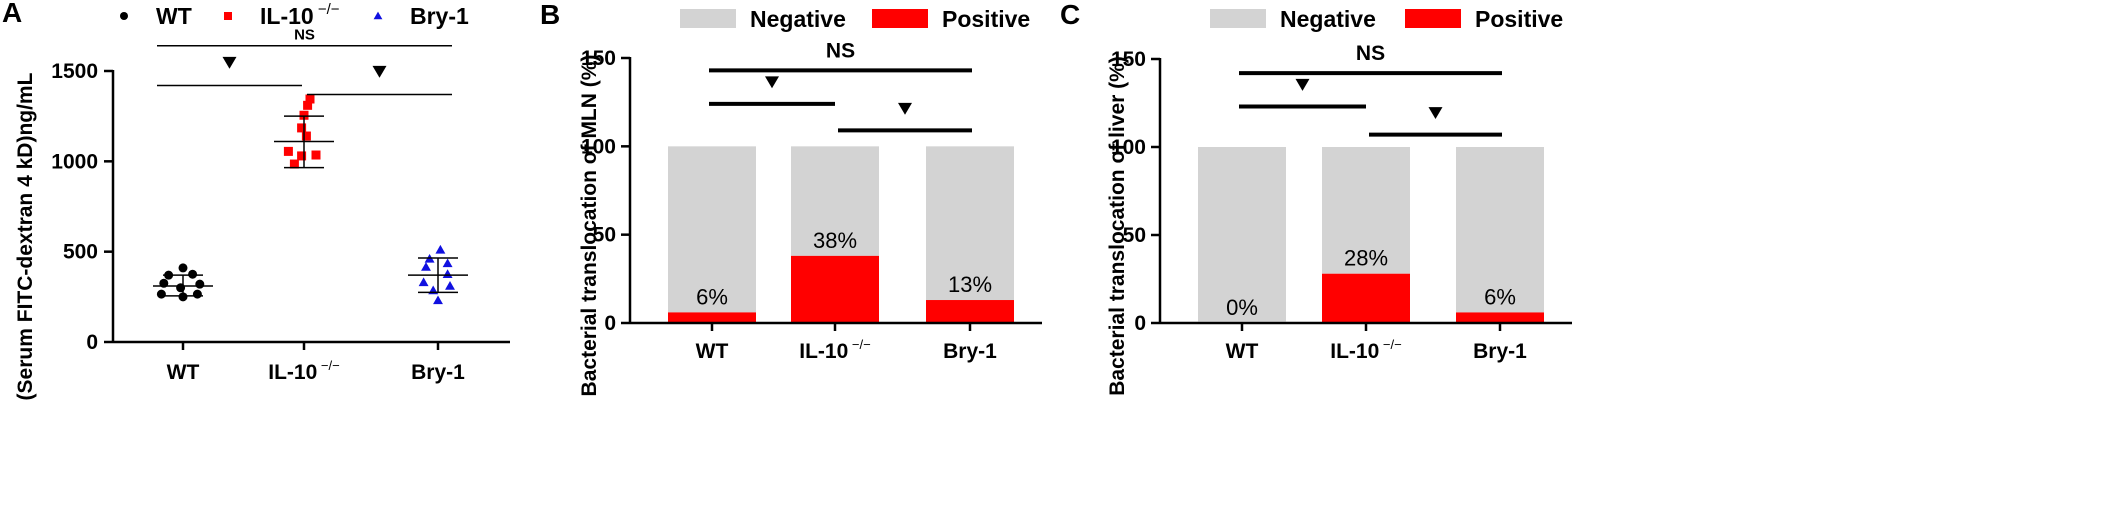 Image resolution: width=2128 pixels, height=515 pixels. I want to click on legend-label: WT, so click(174, 16).